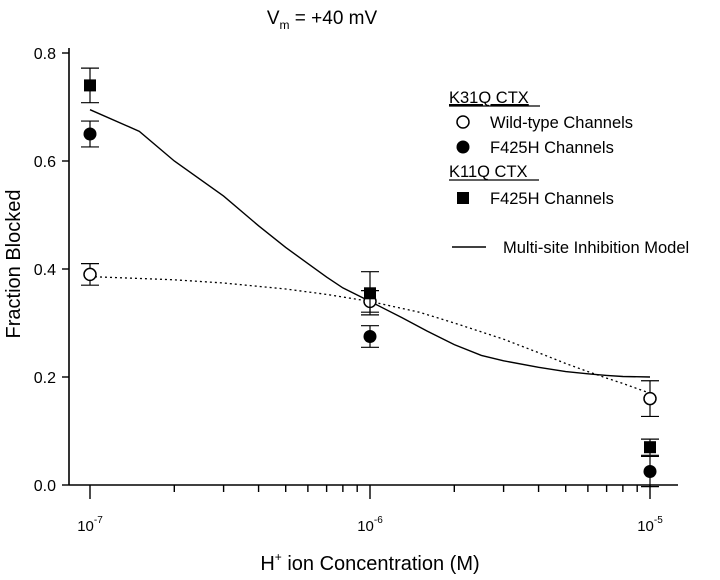 This screenshot has height=580, width=720. What do you see at coordinates (552, 199) in the screenshot?
I see `legend-f425h-k11q-label: F425H Channels` at bounding box center [552, 199].